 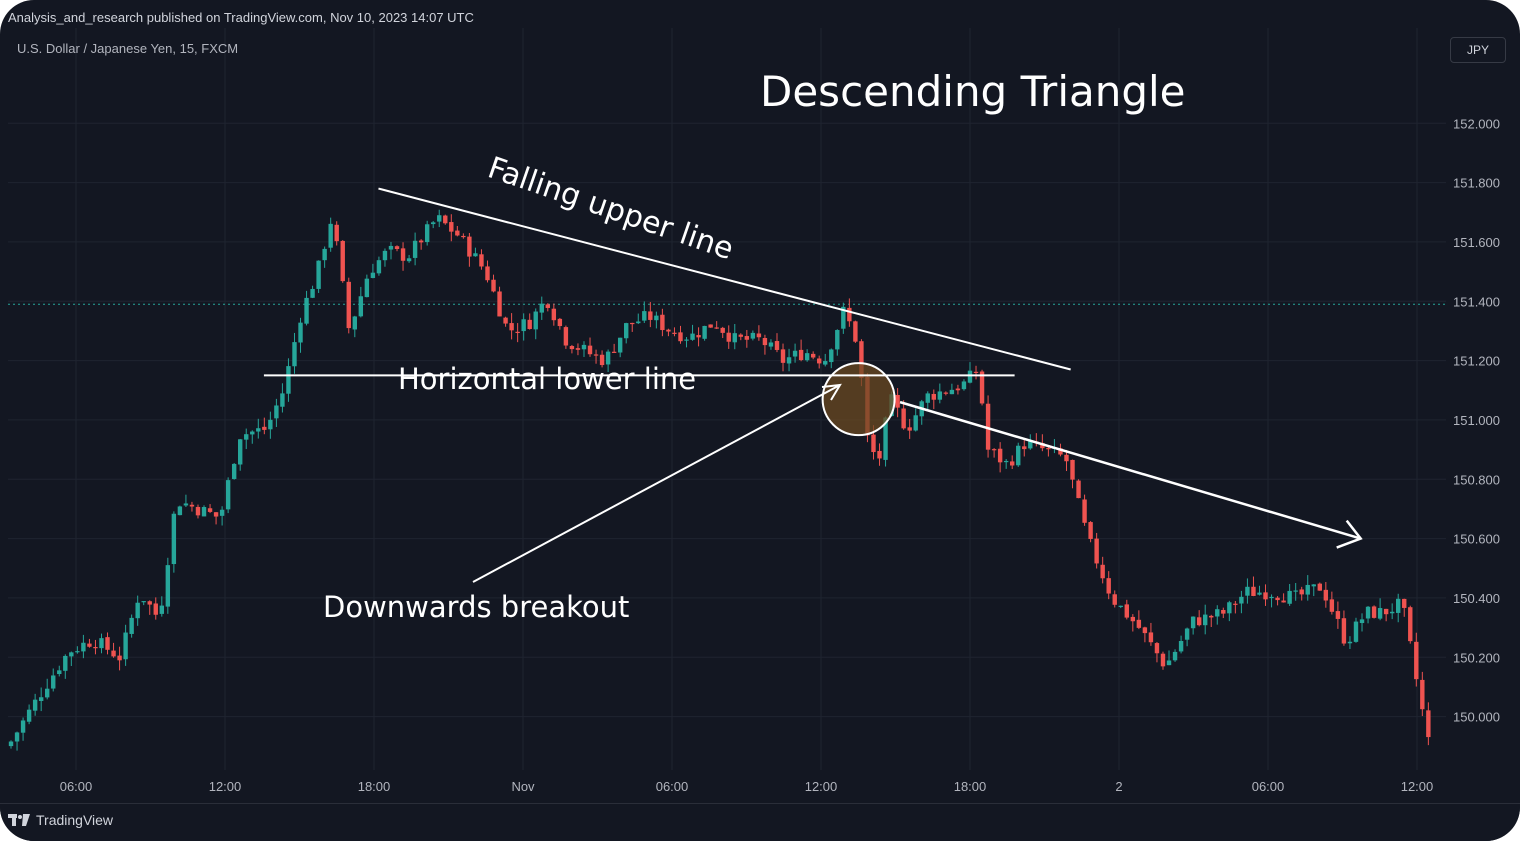 I want to click on x-tick-label: Nov, so click(x=523, y=786).